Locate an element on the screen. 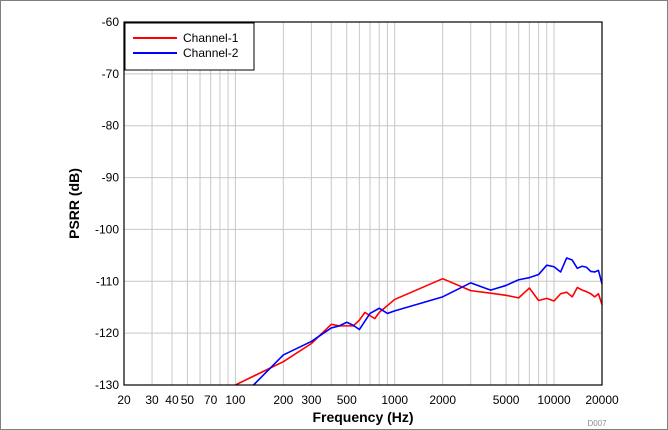  x-tick-label: 20 is located at coordinates (124, 400).